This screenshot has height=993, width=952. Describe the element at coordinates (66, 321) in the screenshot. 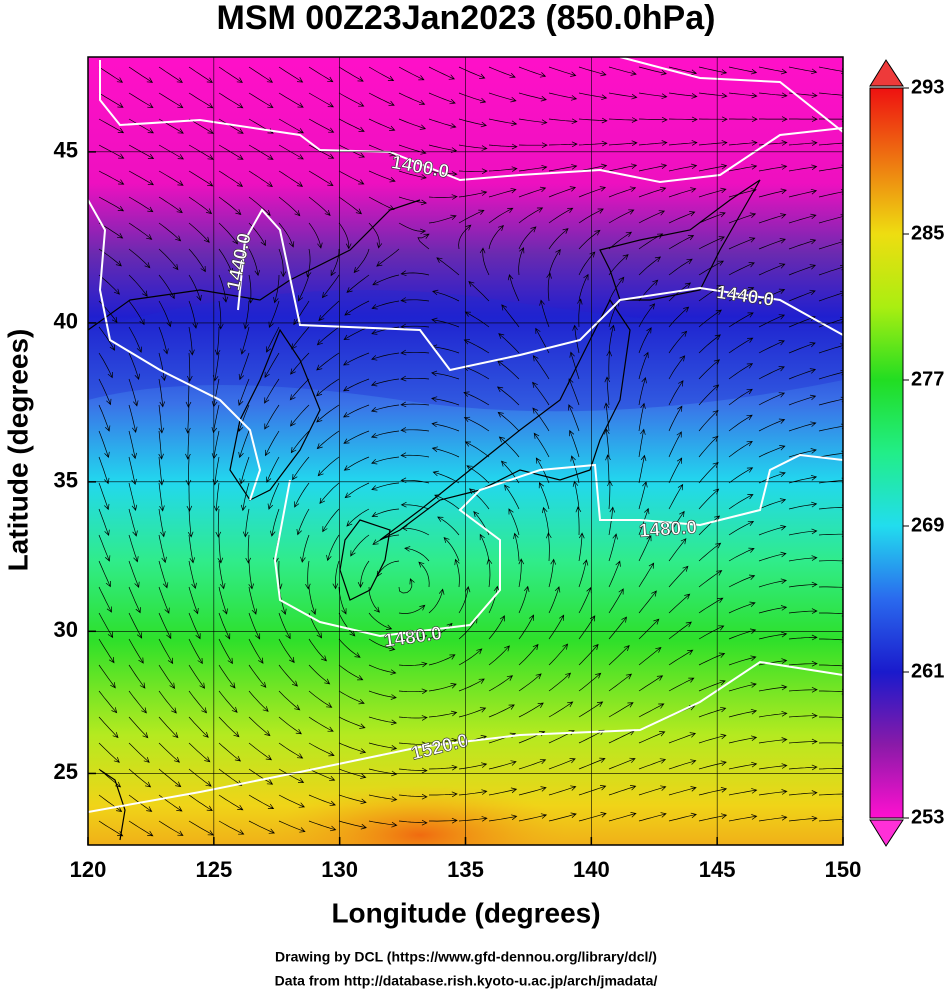

I see `y-tick-label: 40` at that location.